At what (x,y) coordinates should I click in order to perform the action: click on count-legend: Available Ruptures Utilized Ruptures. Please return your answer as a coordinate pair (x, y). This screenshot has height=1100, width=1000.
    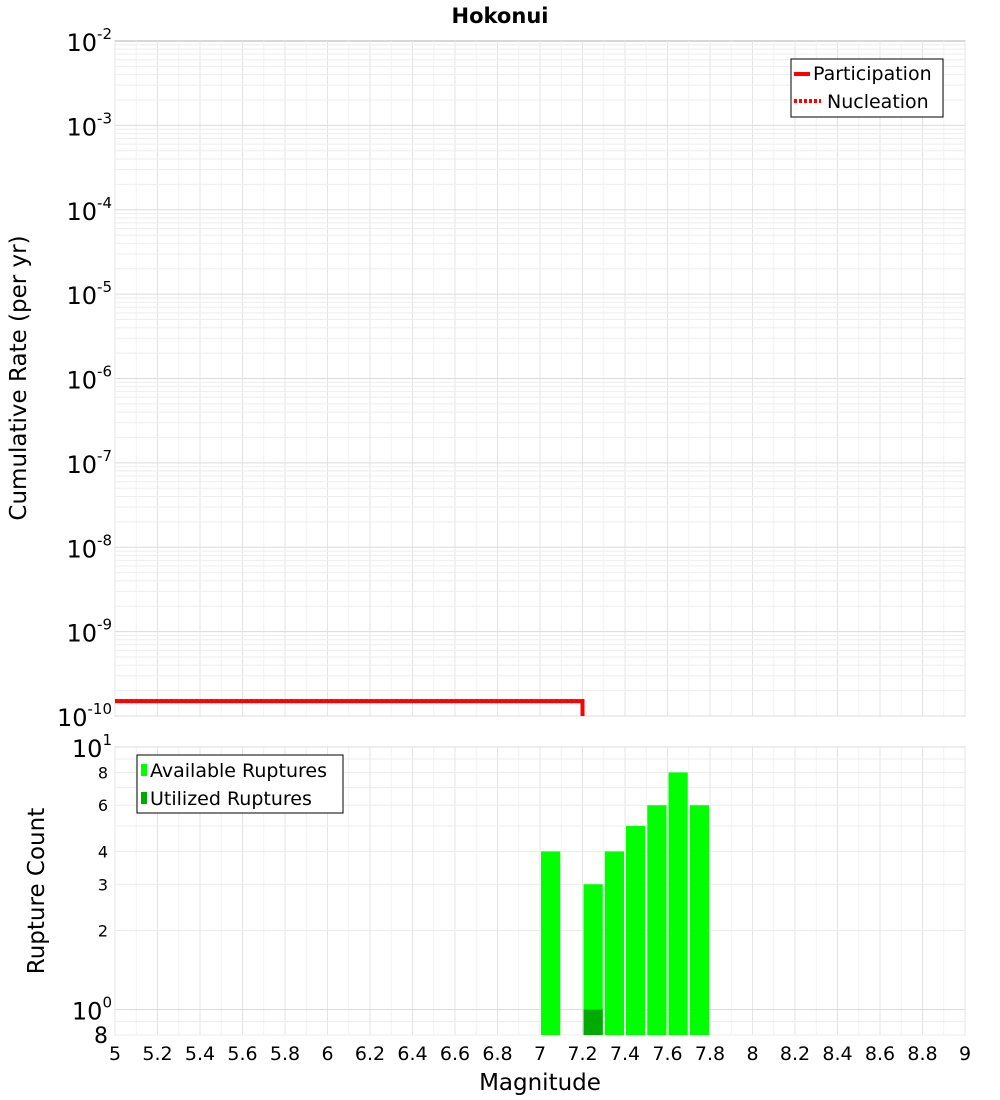
    Looking at the image, I should click on (240, 784).